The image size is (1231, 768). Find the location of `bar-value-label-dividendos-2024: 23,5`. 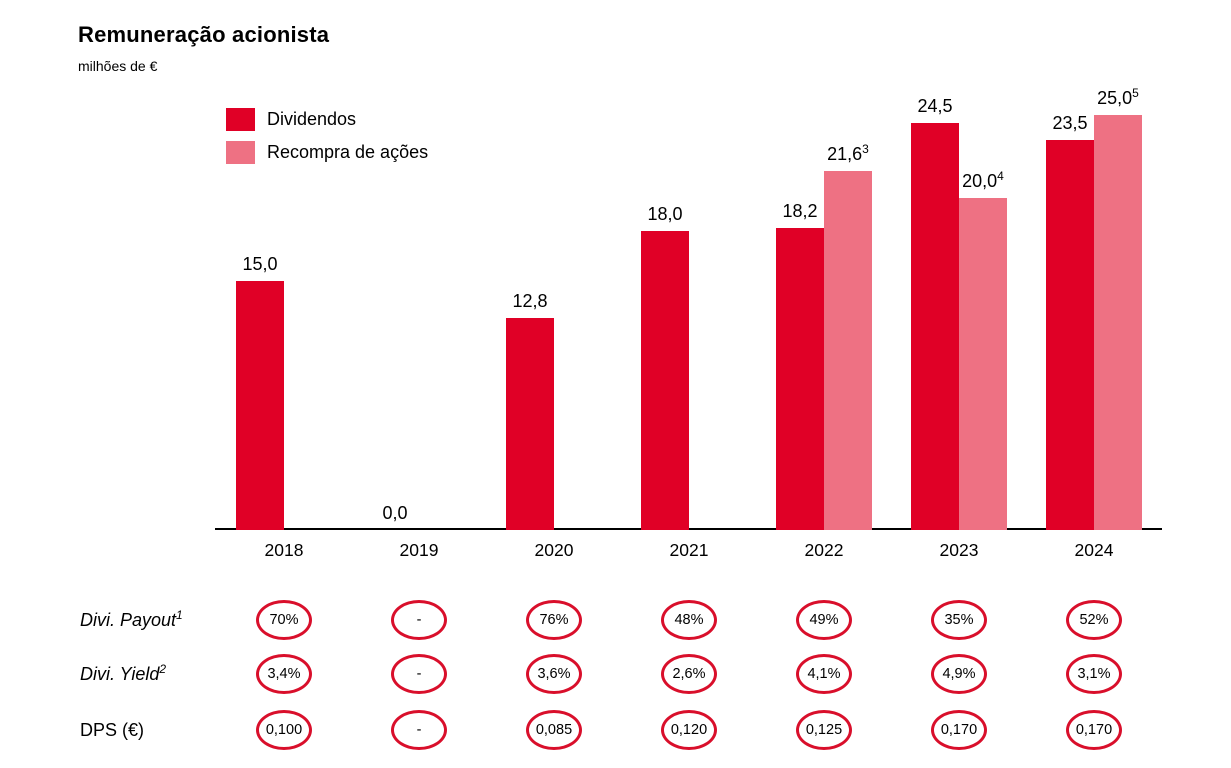

bar-value-label-dividendos-2024: 23,5 is located at coordinates (1070, 123).